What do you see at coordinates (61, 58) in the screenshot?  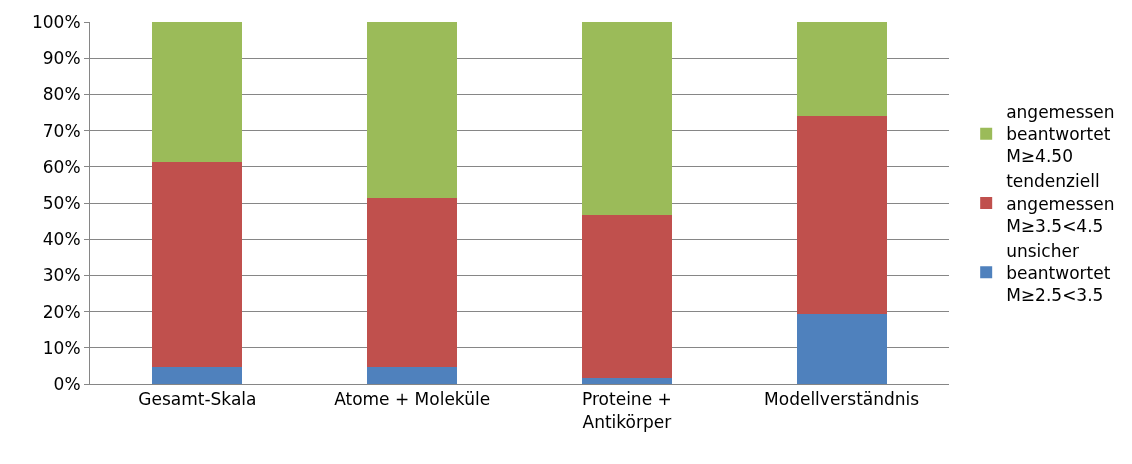 I see `y-tick-label: 90%` at bounding box center [61, 58].